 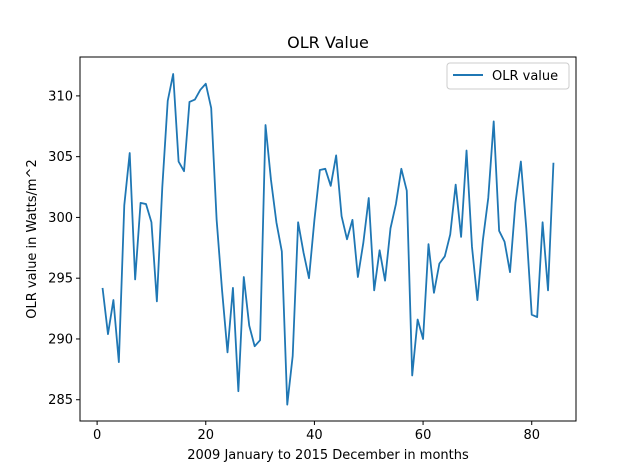 I want to click on y-tick-label: 290, so click(x=60, y=339).